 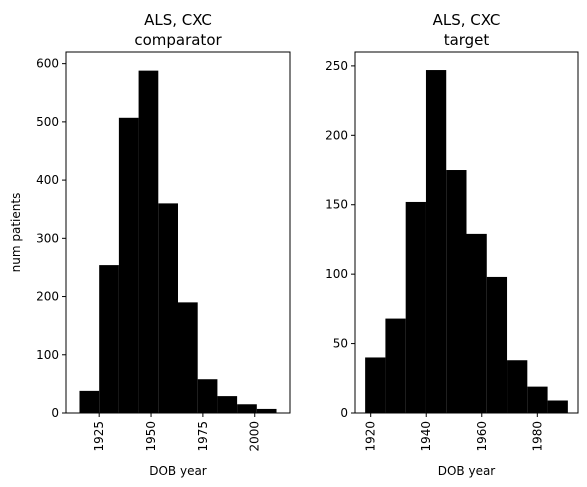 I want to click on y-tick-label: 150, so click(x=336, y=205).